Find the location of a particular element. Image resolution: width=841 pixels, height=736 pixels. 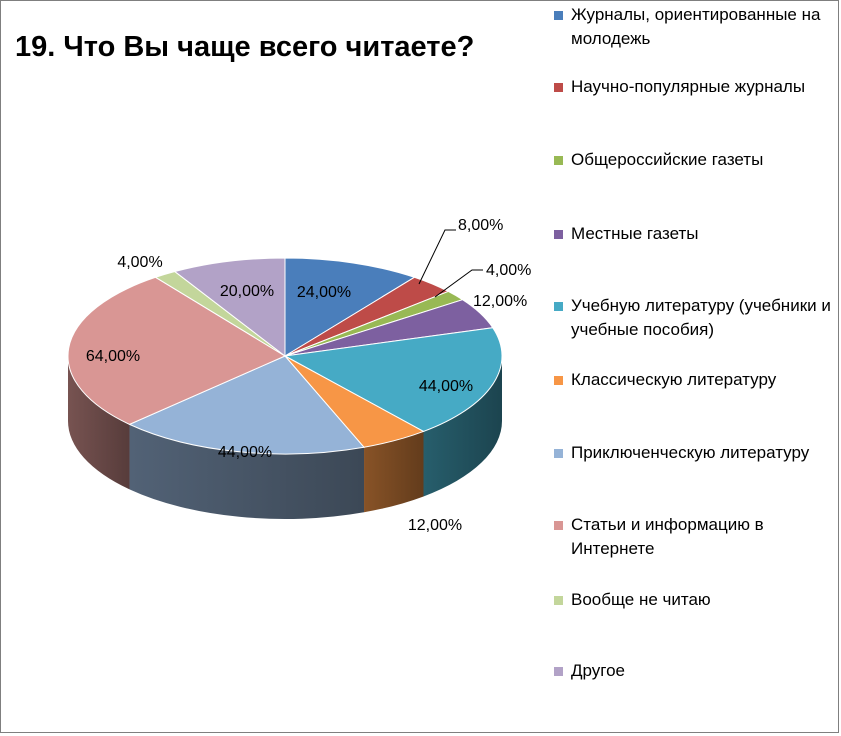

data-label-7: 64,00% is located at coordinates (113, 356).